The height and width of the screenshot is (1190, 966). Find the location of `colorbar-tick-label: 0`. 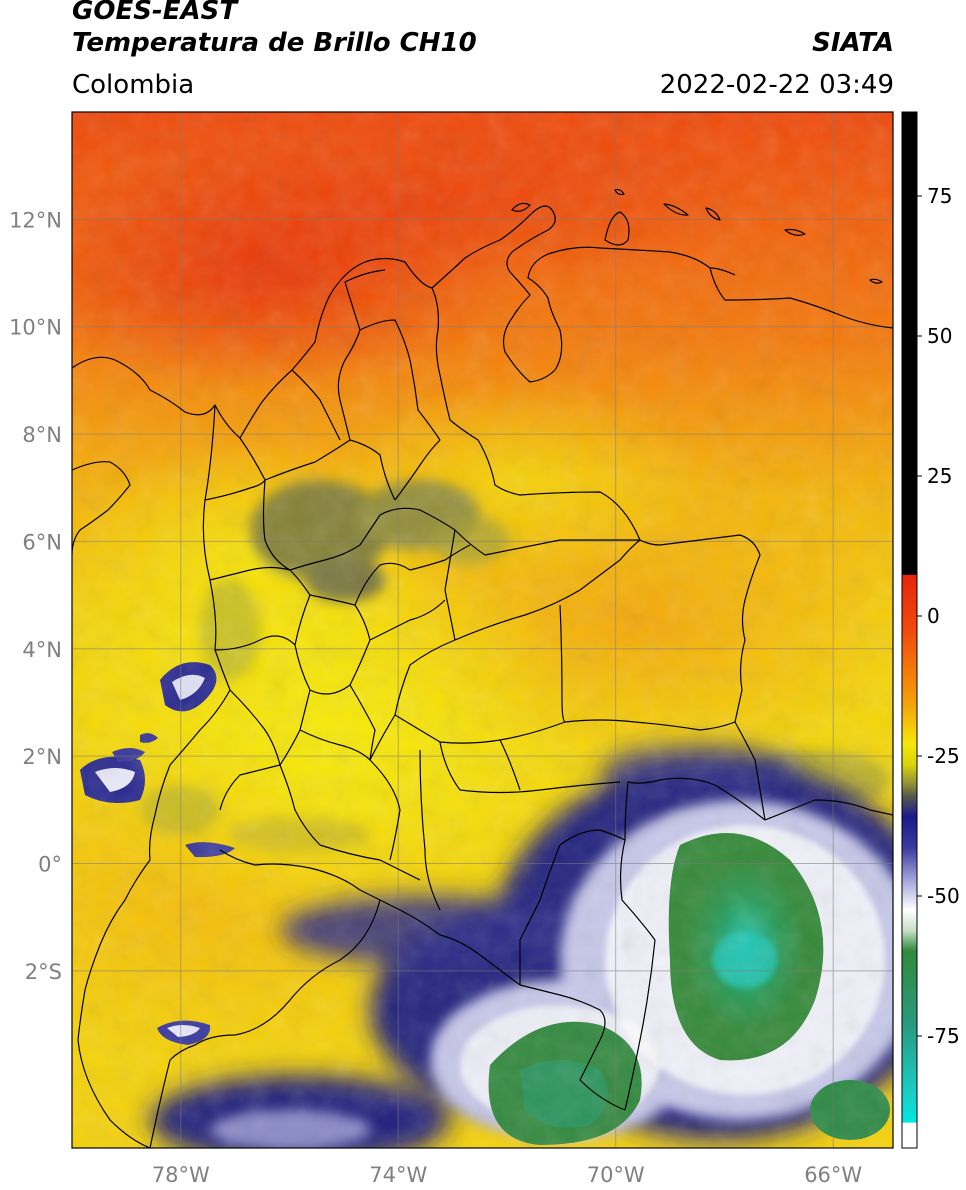

colorbar-tick-label: 0 is located at coordinates (933, 616).